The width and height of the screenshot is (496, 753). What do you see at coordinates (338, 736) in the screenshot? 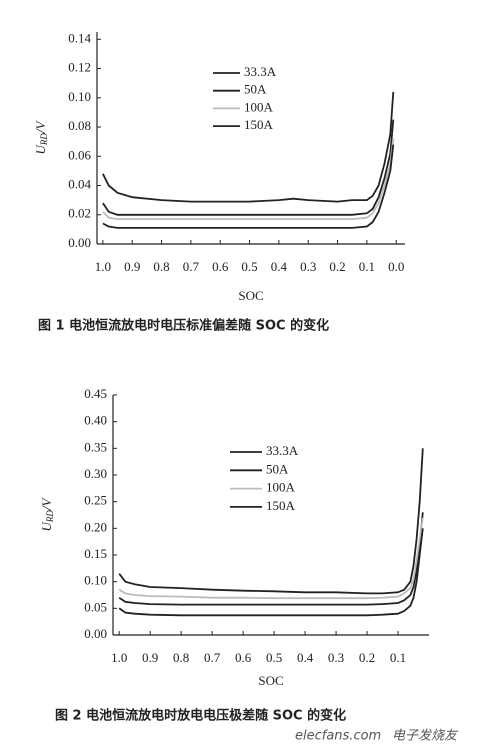
I see `watermark-site: elecfans.com` at bounding box center [338, 736].